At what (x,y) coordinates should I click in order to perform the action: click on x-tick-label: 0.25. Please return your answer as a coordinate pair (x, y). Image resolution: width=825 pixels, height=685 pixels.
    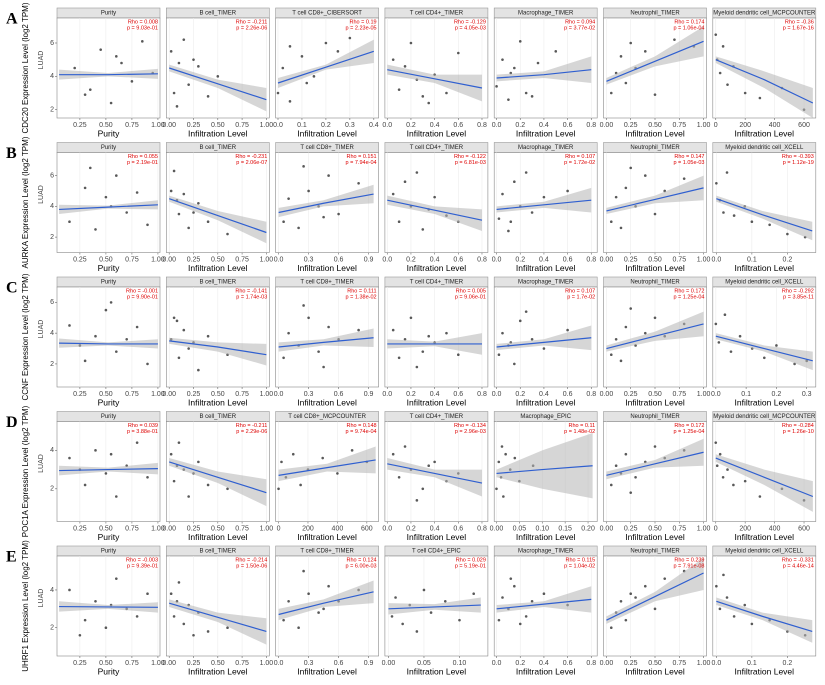
    Looking at the image, I should click on (631, 528).